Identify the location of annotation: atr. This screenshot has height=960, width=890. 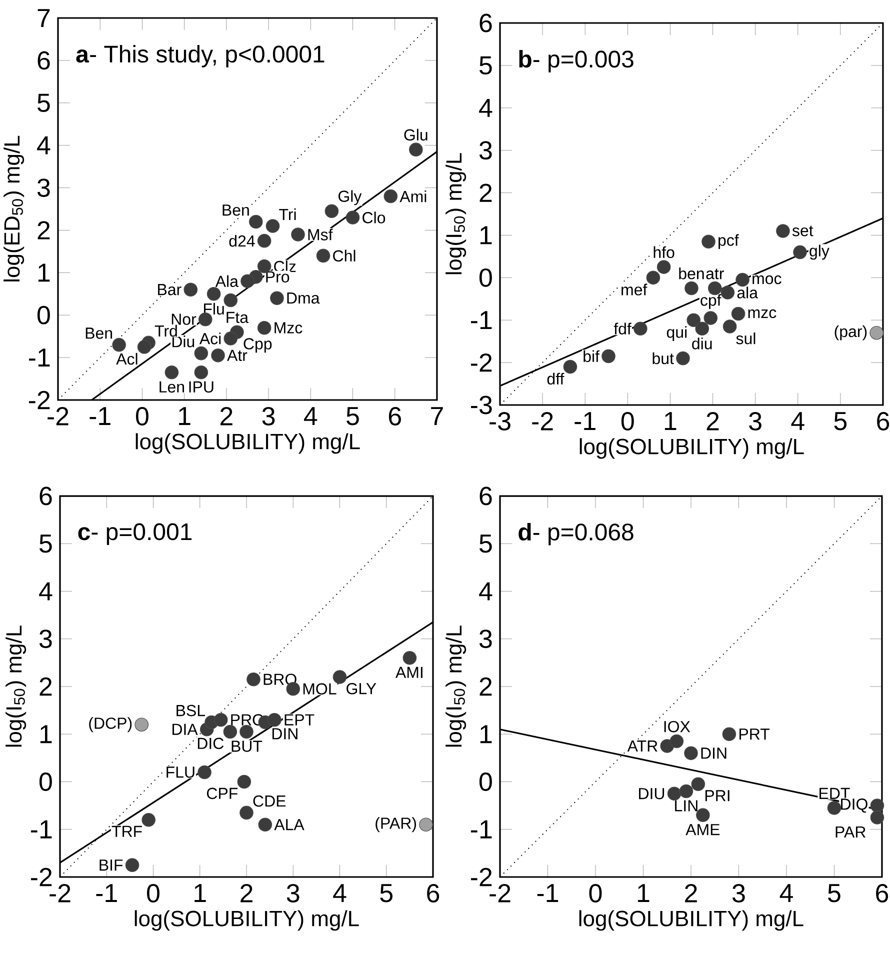
(715, 274).